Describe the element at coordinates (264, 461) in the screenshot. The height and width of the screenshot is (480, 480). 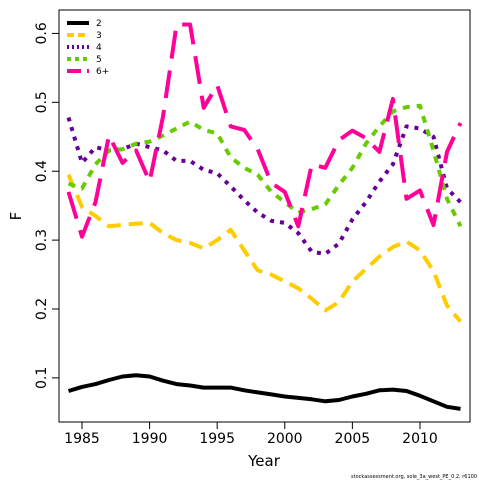
I see `x-axis-title: Year` at that location.